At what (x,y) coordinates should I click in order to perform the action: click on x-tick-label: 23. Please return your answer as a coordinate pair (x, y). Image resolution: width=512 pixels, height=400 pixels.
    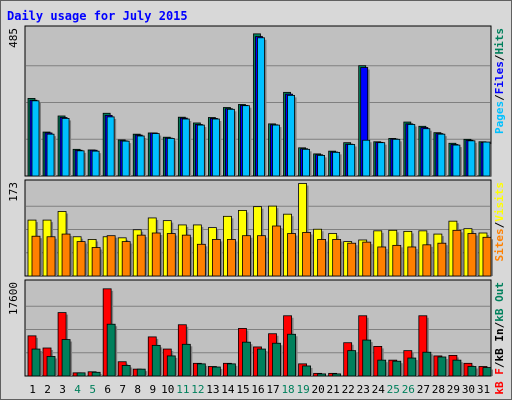
    Looking at the image, I should click on (363, 389).